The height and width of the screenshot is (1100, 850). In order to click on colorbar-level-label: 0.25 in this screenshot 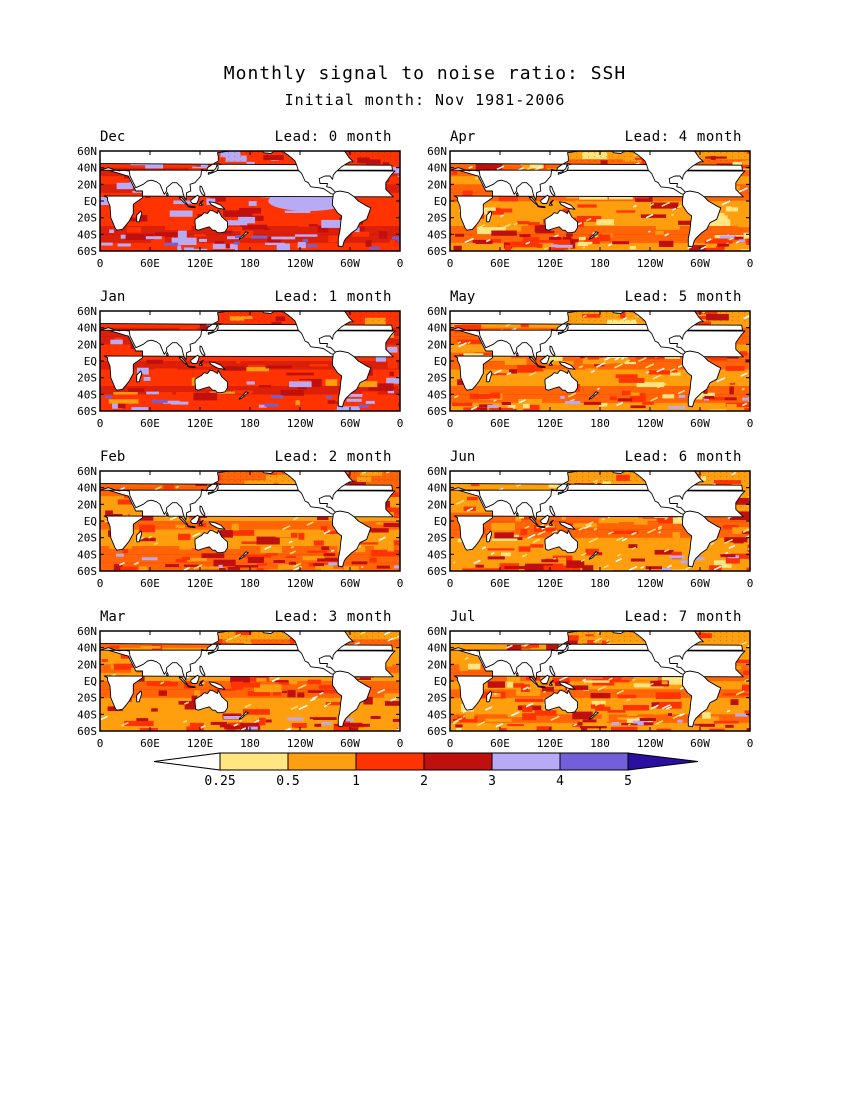, I will do `click(219, 781)`.